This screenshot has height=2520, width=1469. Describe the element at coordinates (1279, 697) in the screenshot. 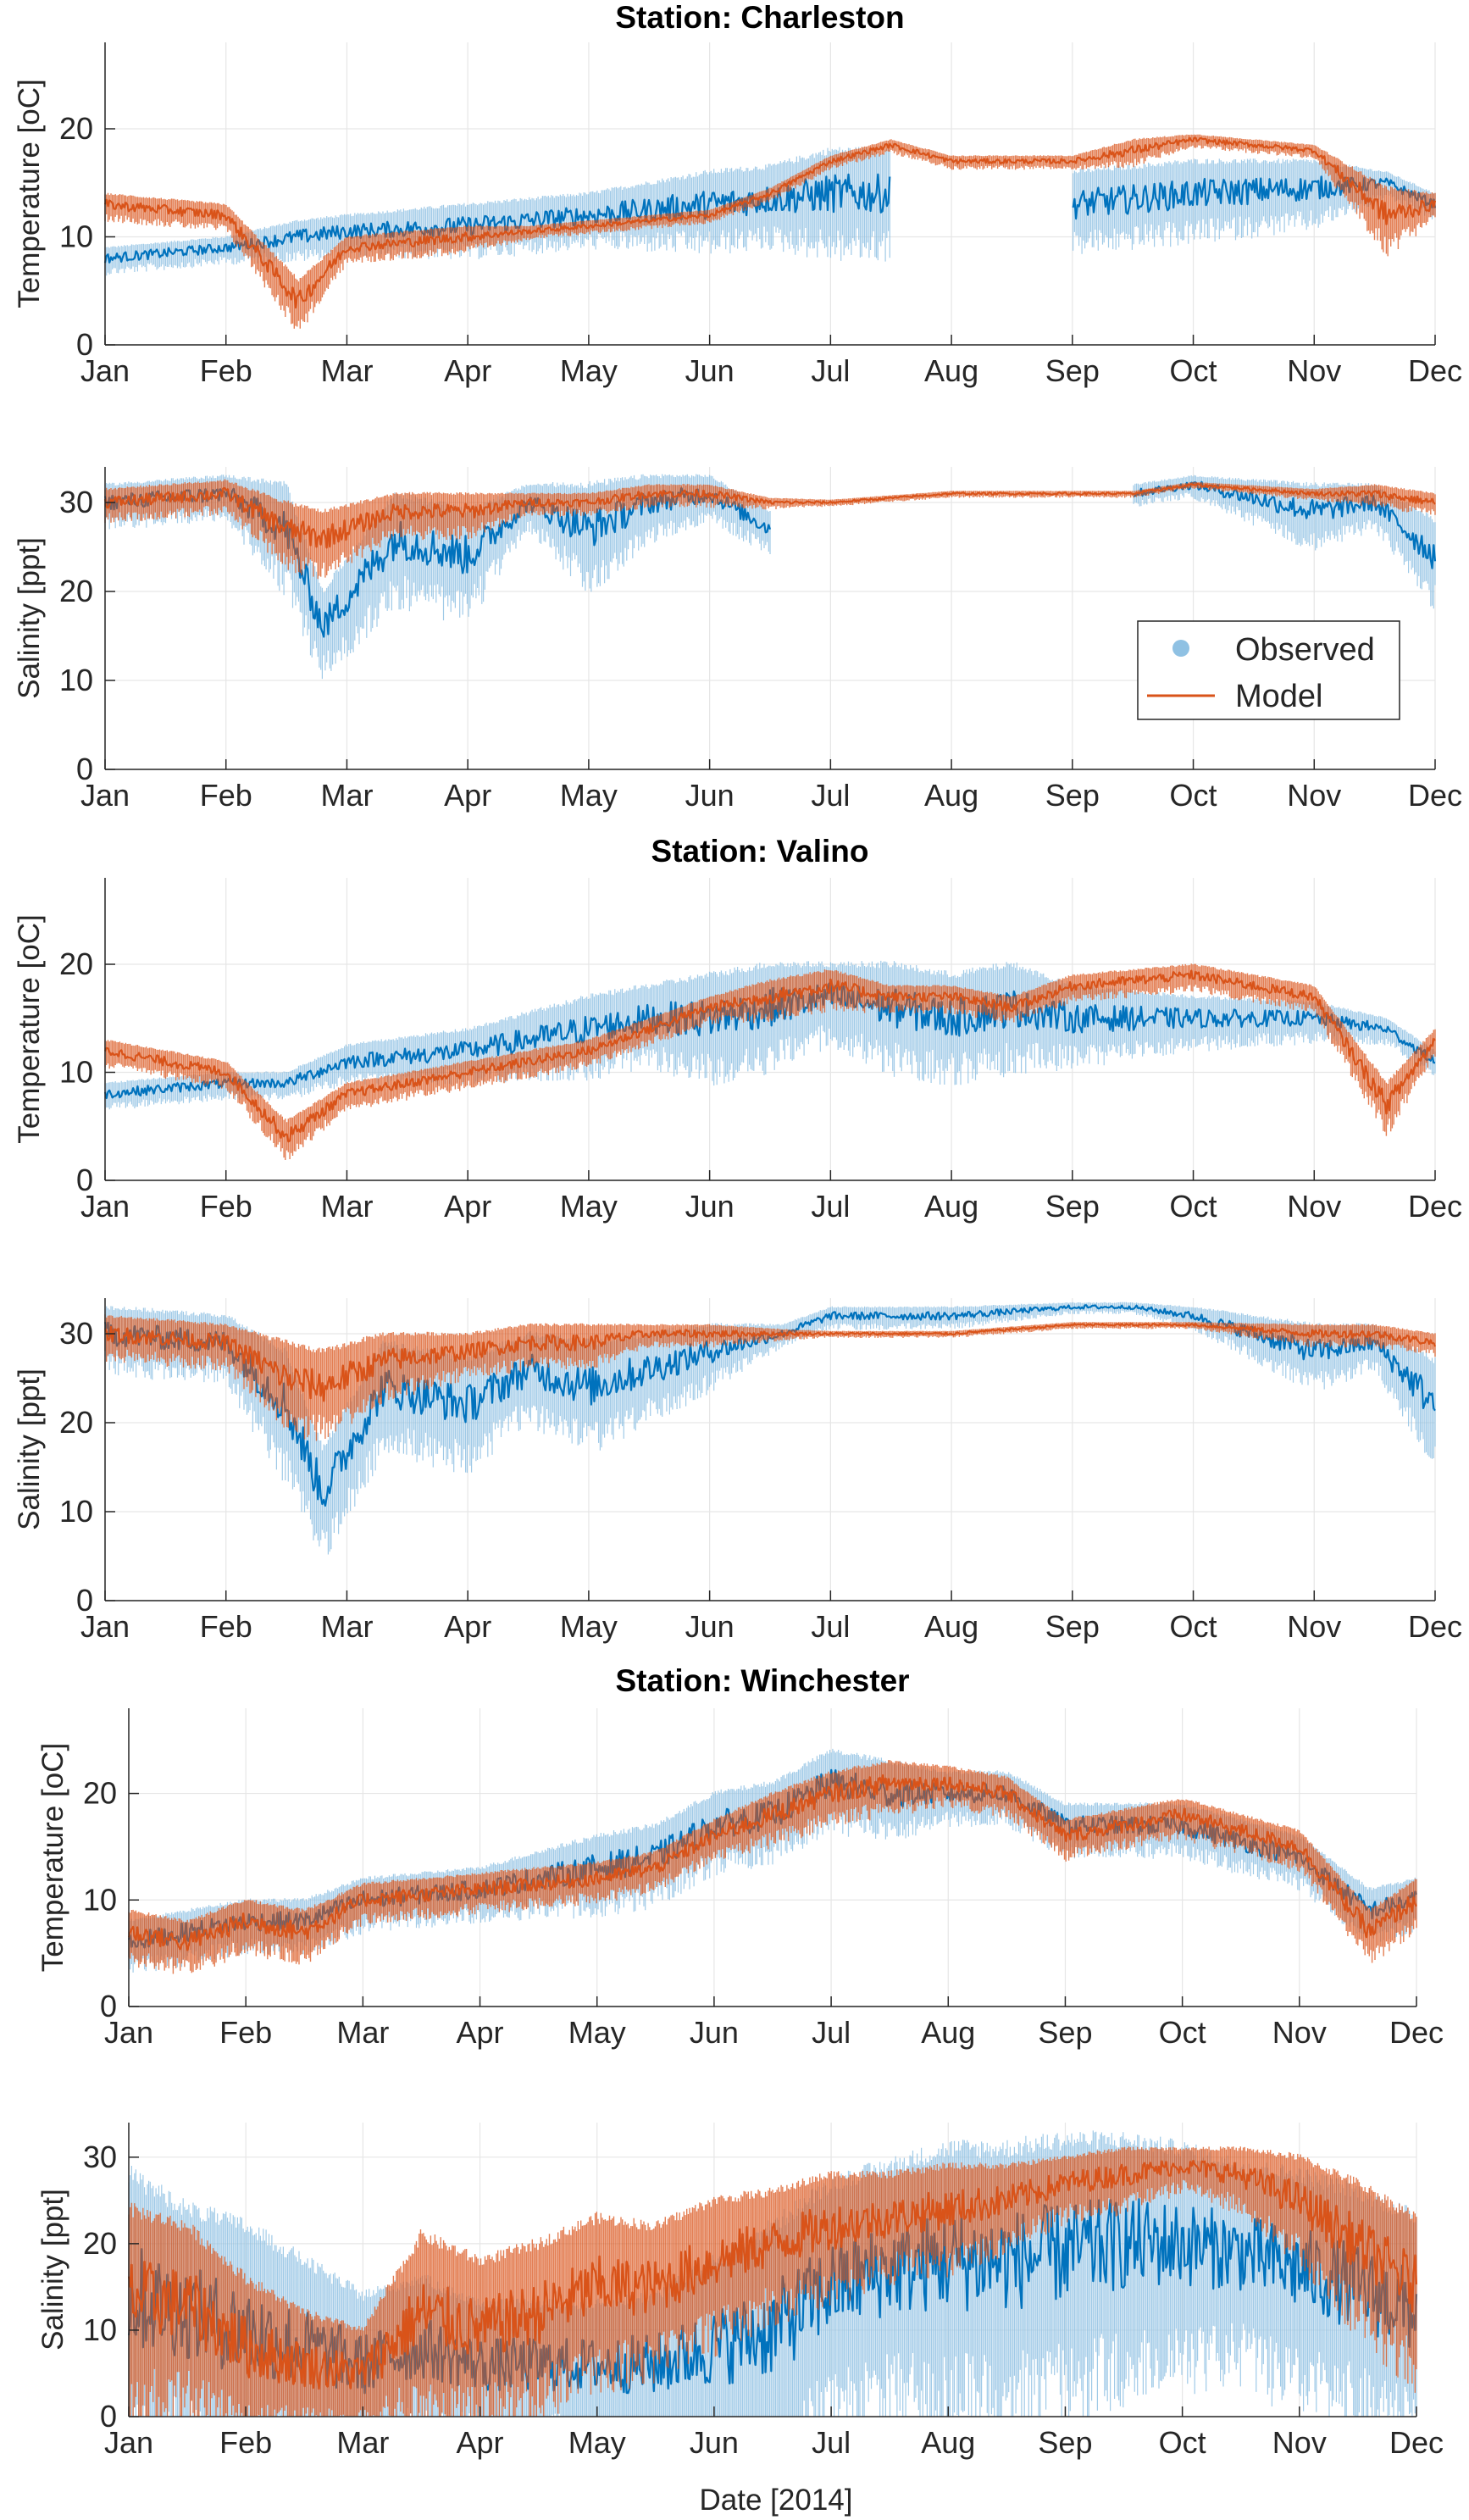

I see `legend-model-label: Model` at that location.